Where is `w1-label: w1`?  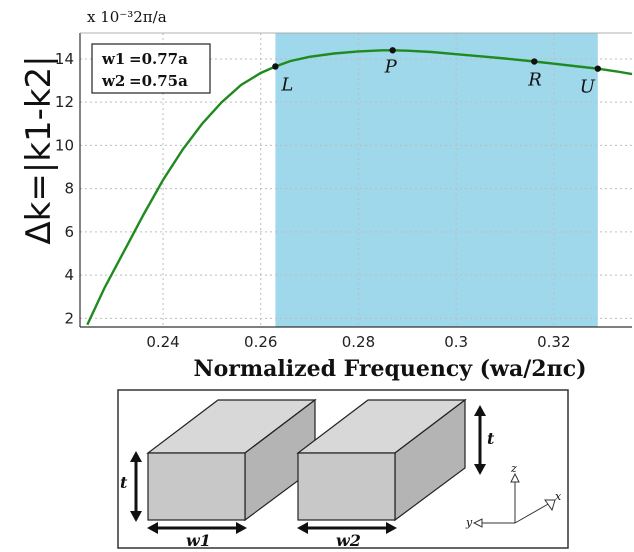
w1-label: w1 is located at coordinates (198, 540).